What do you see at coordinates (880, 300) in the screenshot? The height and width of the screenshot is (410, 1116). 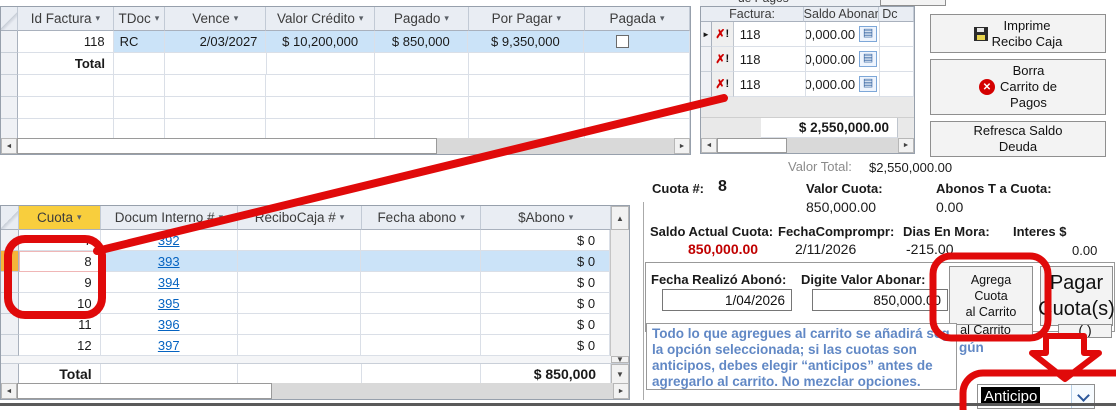 I see `valor-abonar-input` at bounding box center [880, 300].